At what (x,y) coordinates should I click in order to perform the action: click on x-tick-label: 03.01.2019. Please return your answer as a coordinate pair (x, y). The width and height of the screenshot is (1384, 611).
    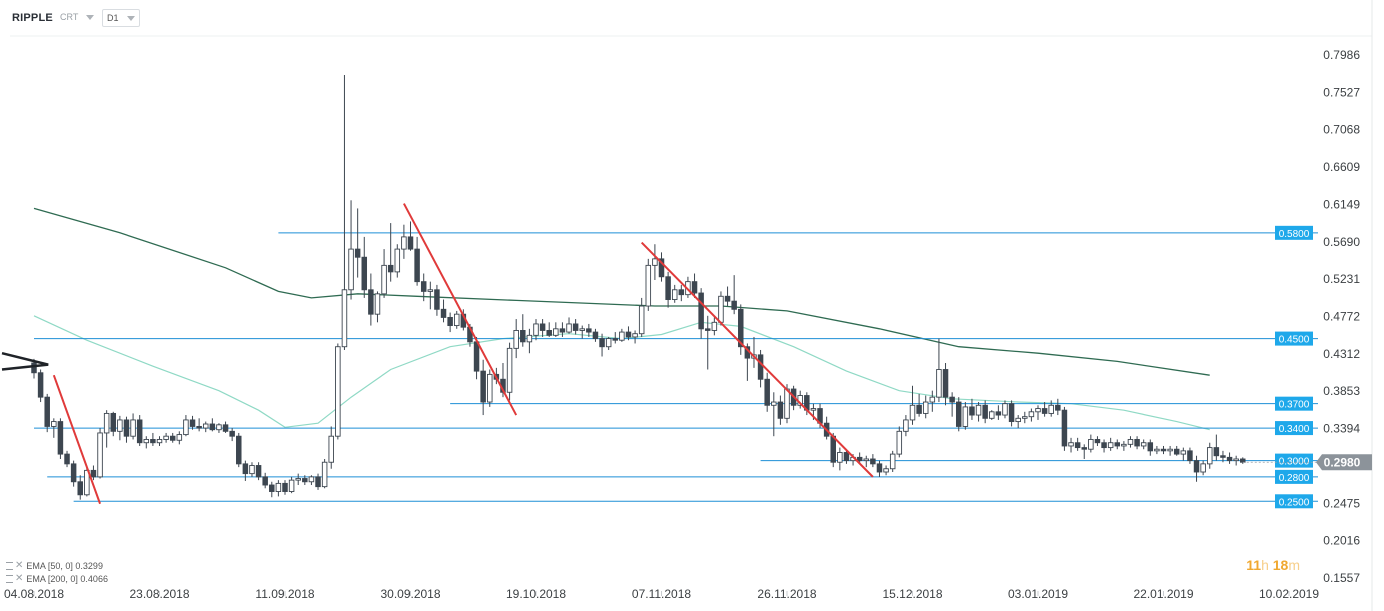
    Looking at the image, I should click on (1038, 594).